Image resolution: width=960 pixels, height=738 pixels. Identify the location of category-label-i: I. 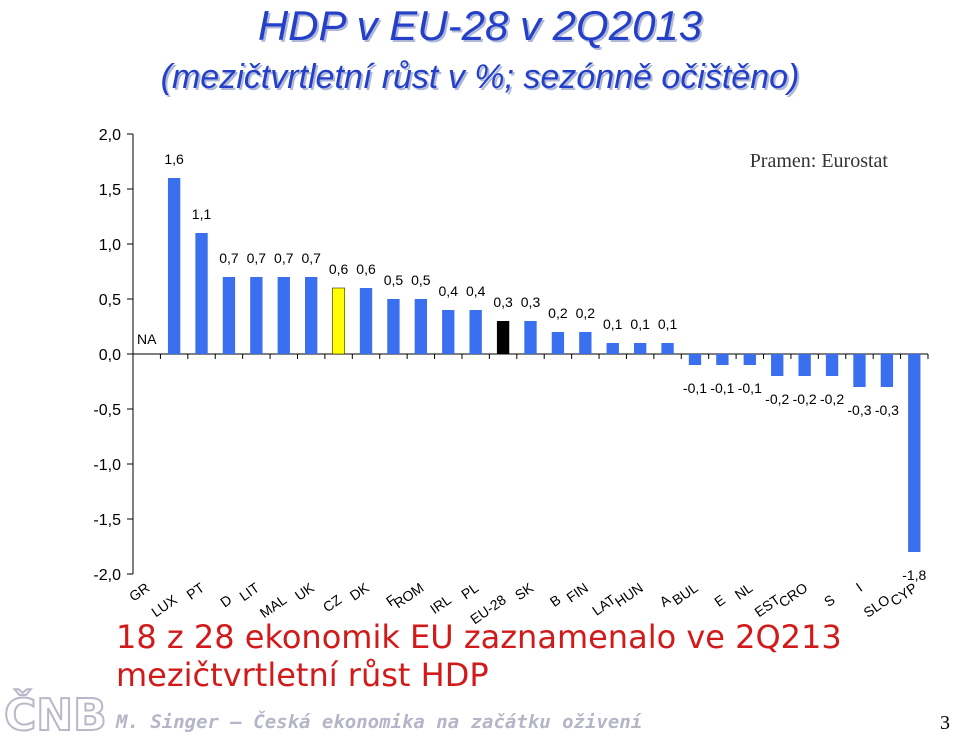
(859, 586).